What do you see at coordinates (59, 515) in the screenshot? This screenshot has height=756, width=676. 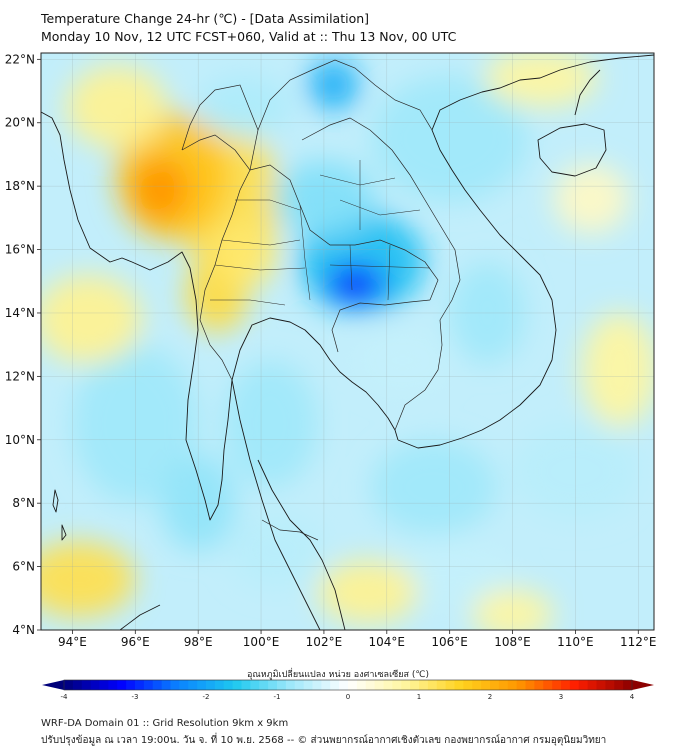 I see `andaman-islands` at bounding box center [59, 515].